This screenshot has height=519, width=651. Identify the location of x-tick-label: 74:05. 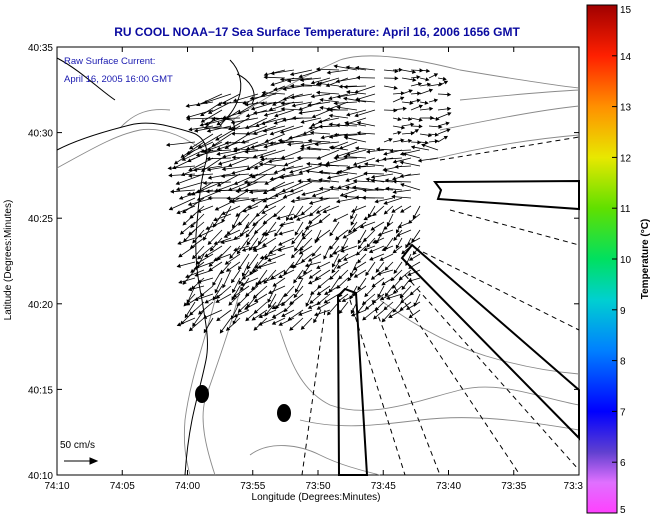
(122, 486).